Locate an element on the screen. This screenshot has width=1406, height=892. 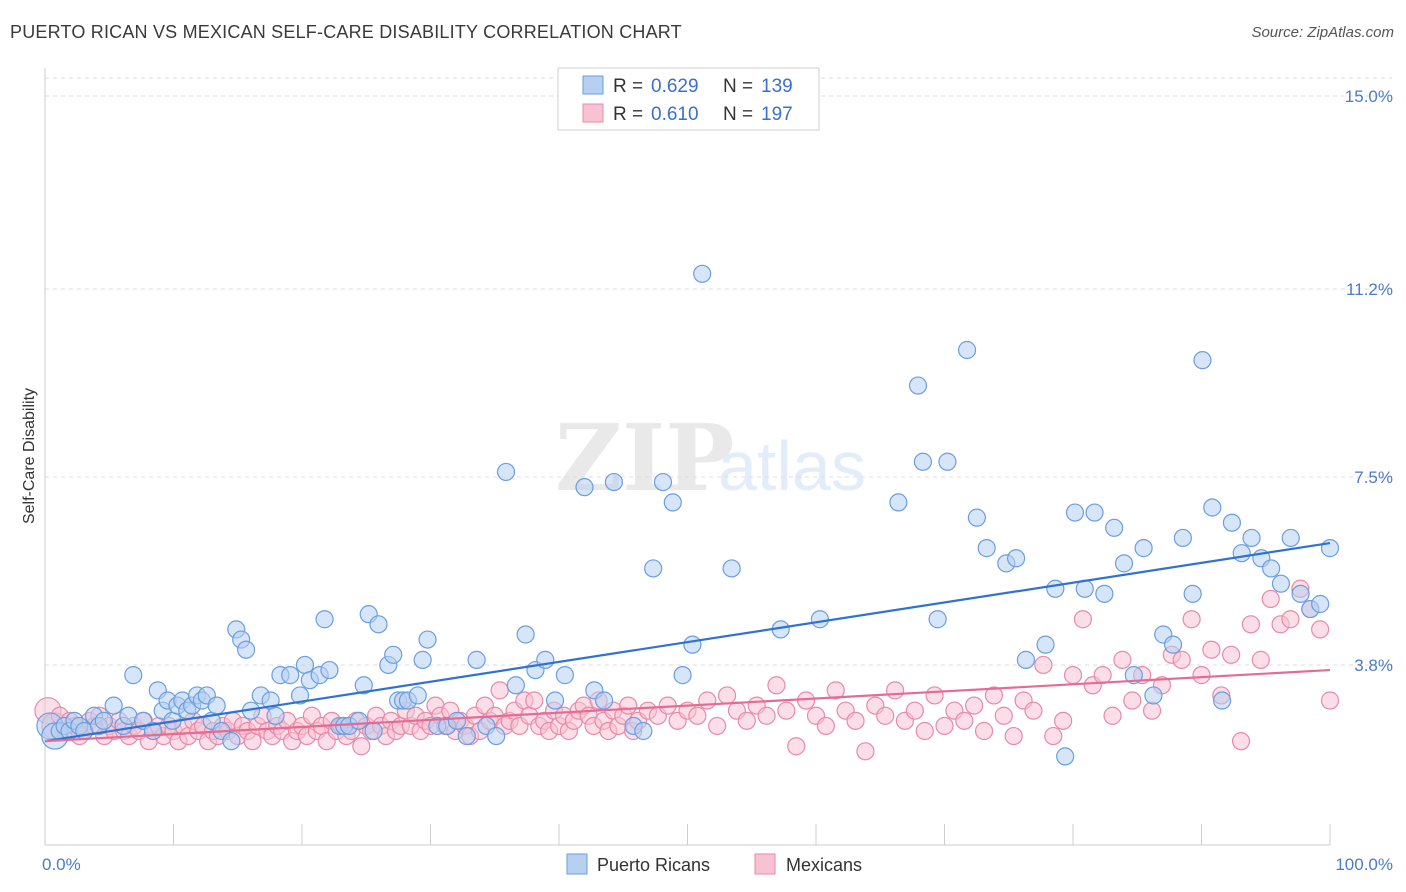
trend-line-mexicans is located at coordinates (687, 705).